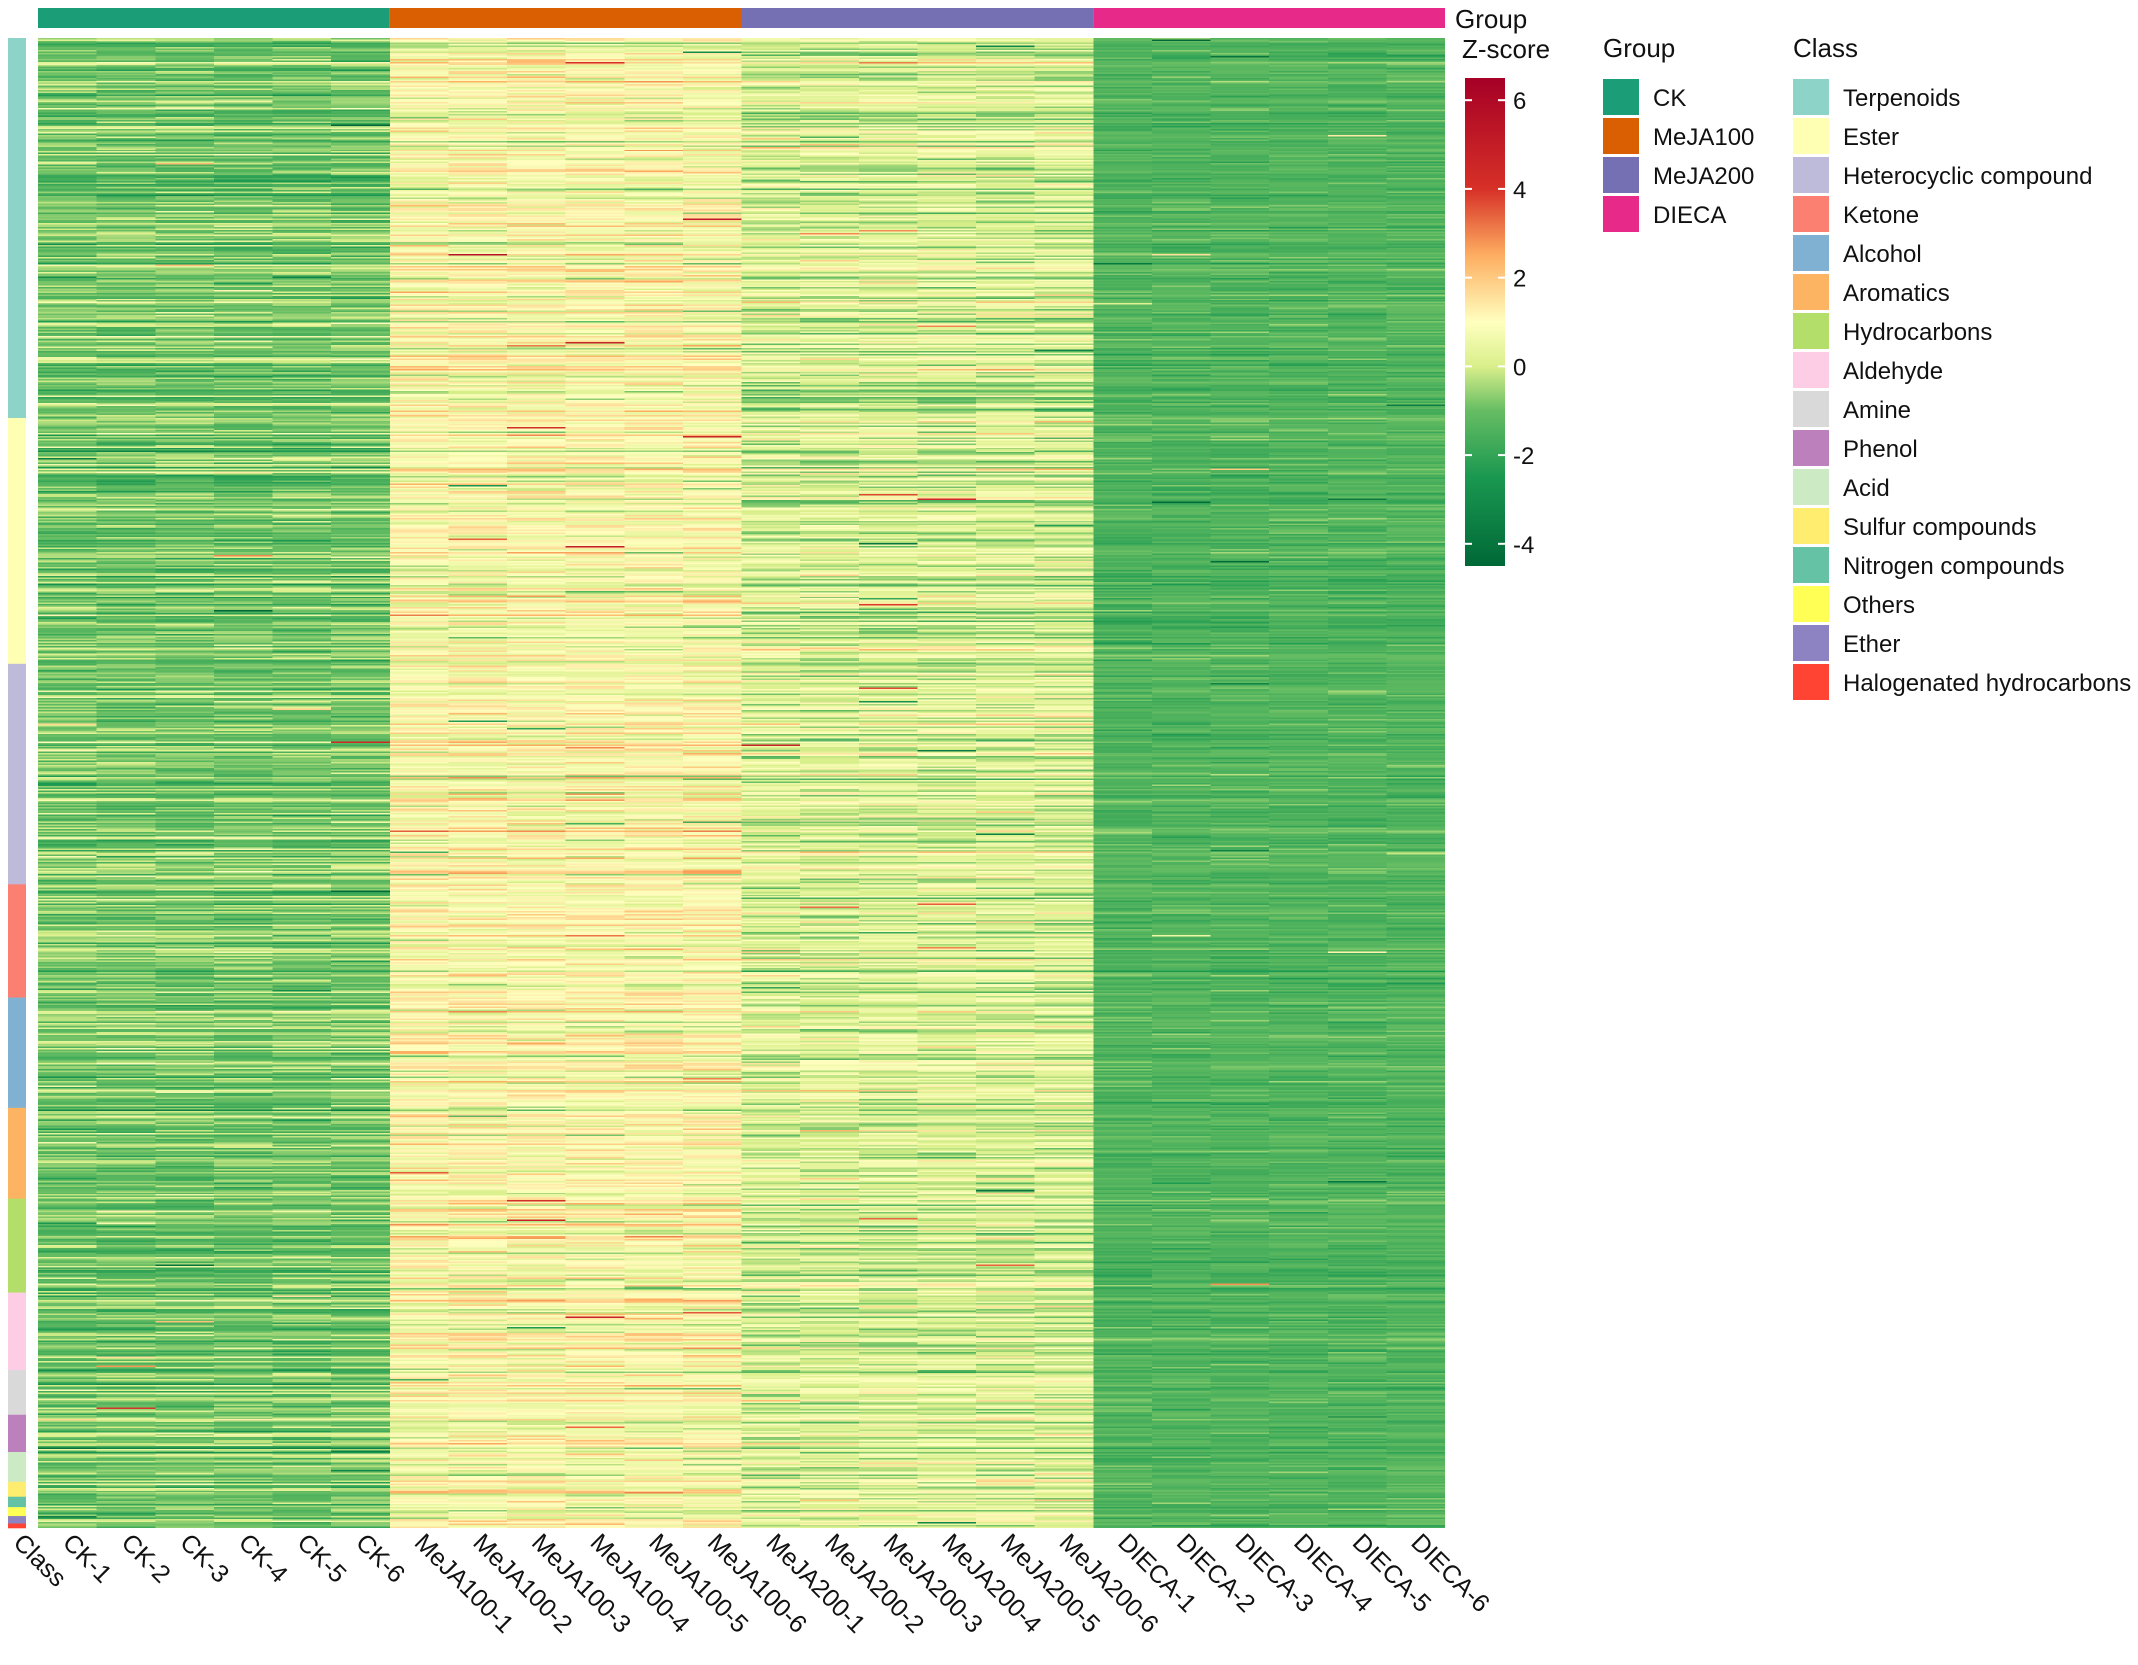  What do you see at coordinates (1519, 190) in the screenshot?
I see `colorbar-tick-label: 4` at bounding box center [1519, 190].